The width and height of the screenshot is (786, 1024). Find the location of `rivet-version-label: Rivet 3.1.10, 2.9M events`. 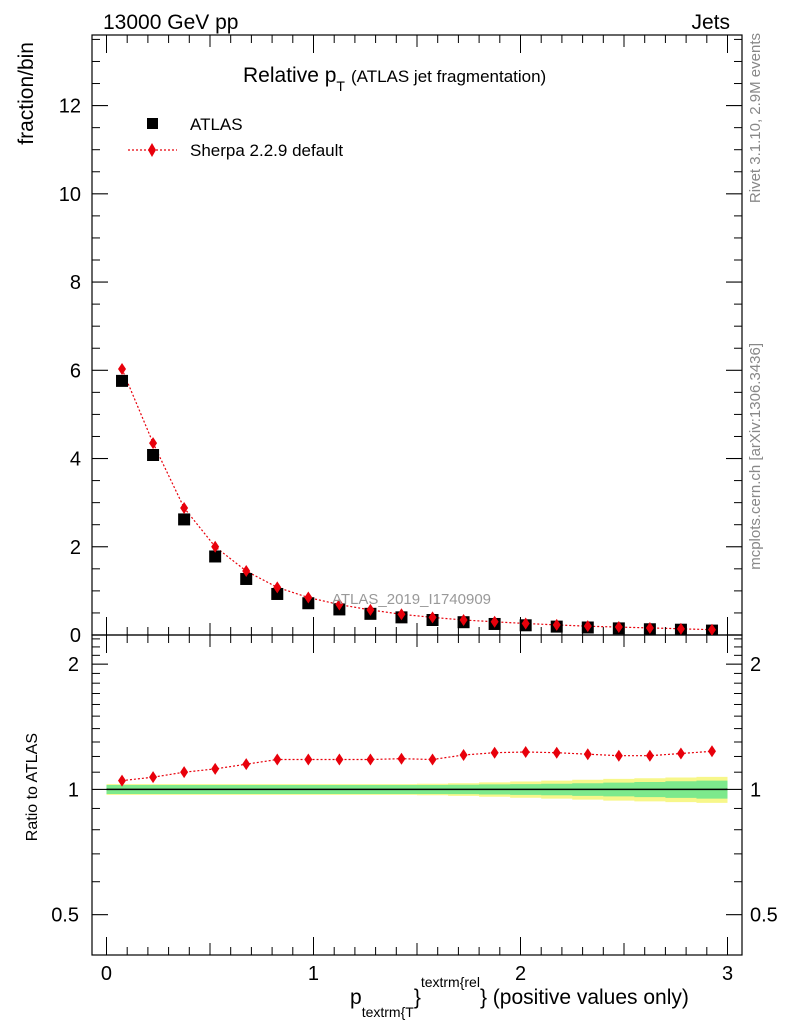

rivet-version-label: Rivet 3.1.10, 2.9M events is located at coordinates (755, 118).